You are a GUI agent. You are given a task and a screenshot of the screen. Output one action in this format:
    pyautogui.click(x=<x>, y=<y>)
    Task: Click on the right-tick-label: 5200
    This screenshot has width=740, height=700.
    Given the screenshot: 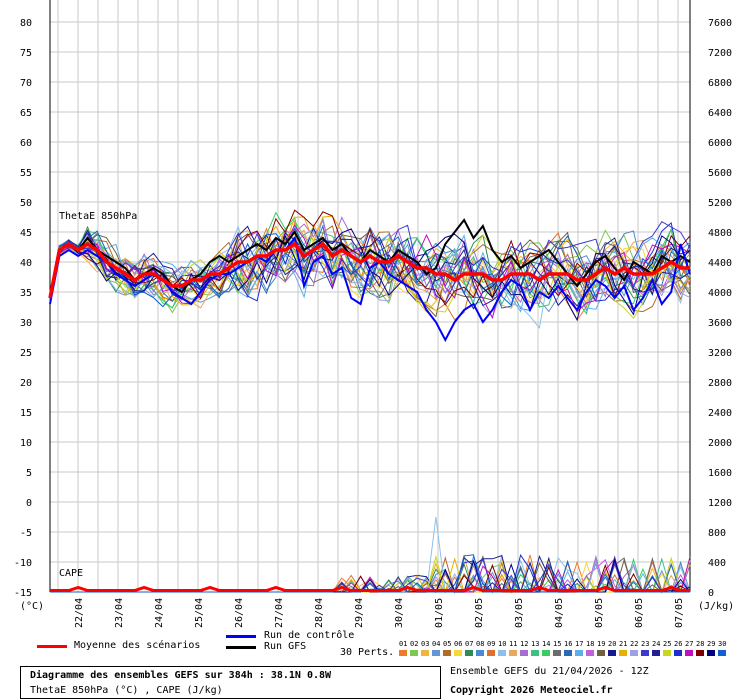 What is the action you would take?
    pyautogui.click(x=720, y=203)
    